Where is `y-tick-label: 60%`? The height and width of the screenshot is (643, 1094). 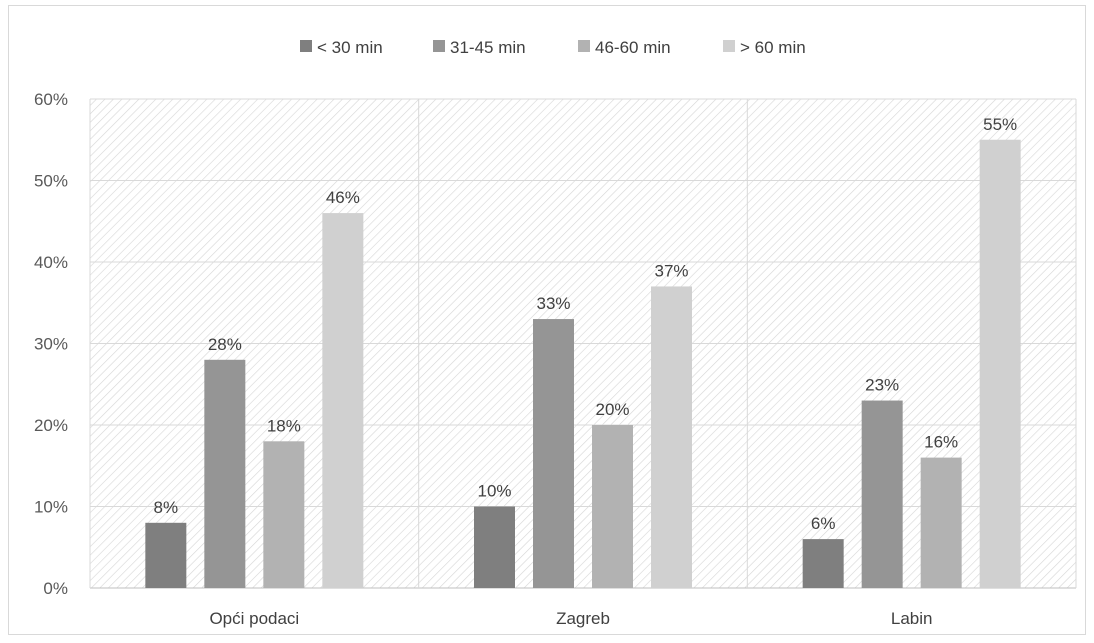
y-tick-label: 60% is located at coordinates (51, 99).